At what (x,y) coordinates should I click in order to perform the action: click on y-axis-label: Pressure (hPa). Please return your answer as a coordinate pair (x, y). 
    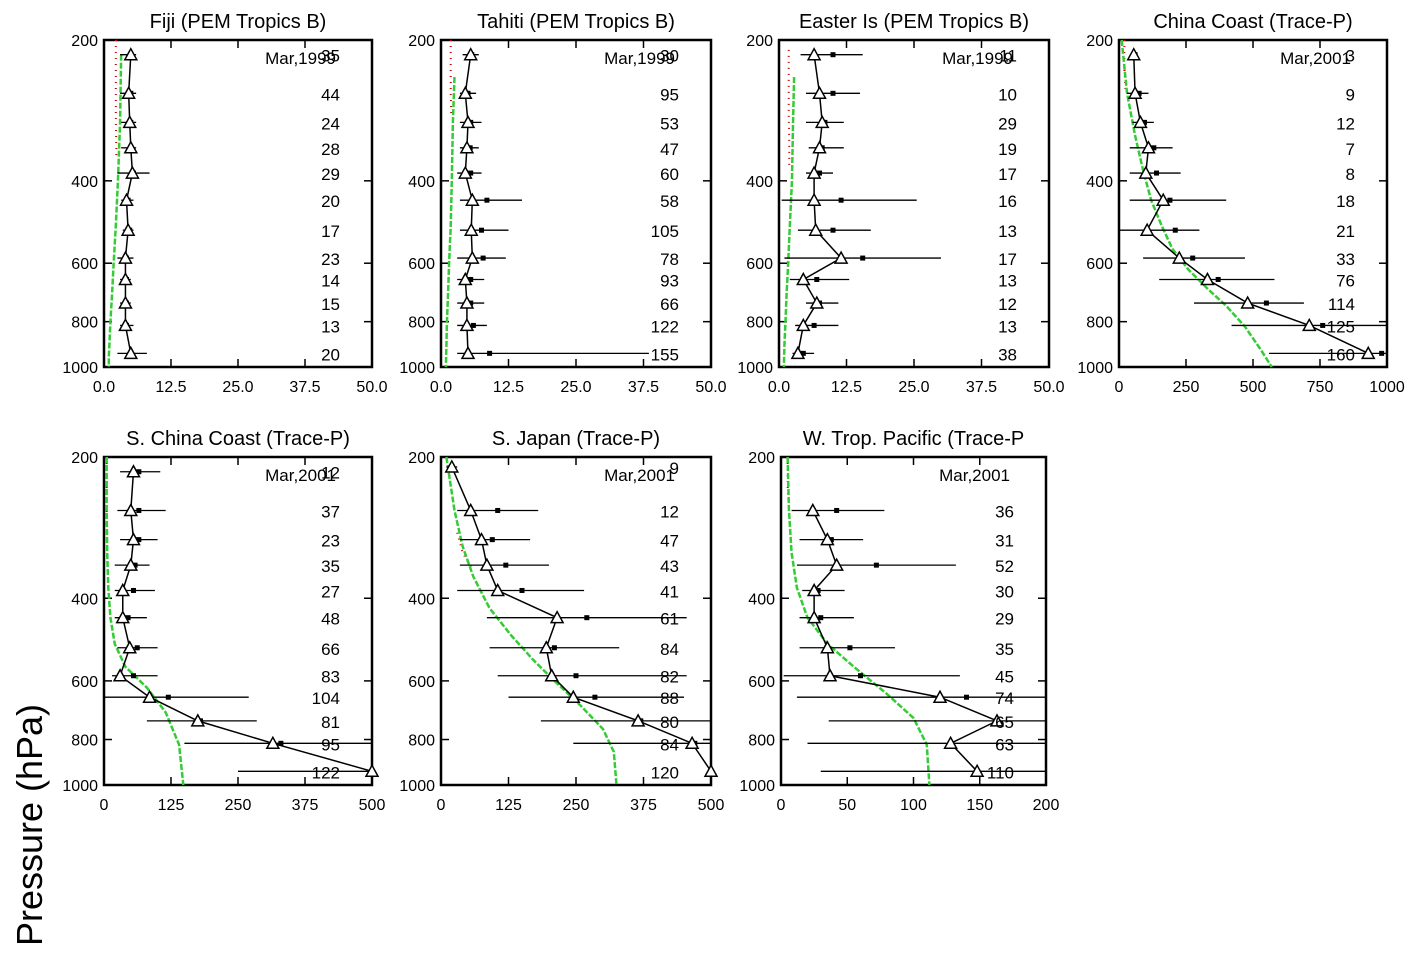
    Looking at the image, I should click on (29, 825).